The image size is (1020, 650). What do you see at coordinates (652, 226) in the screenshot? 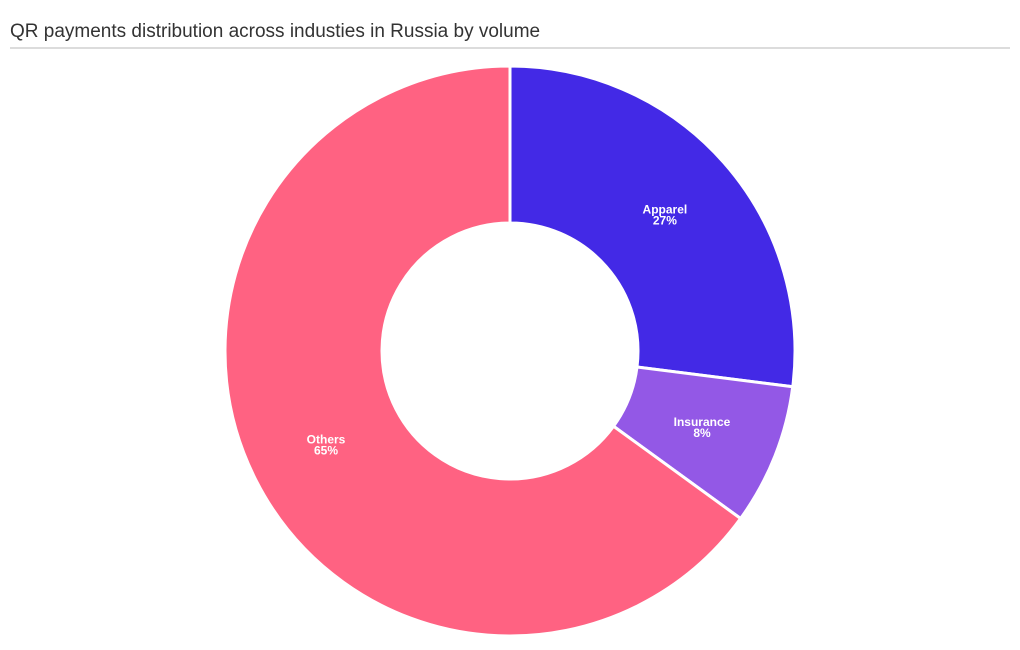
I see `donut-slice` at bounding box center [652, 226].